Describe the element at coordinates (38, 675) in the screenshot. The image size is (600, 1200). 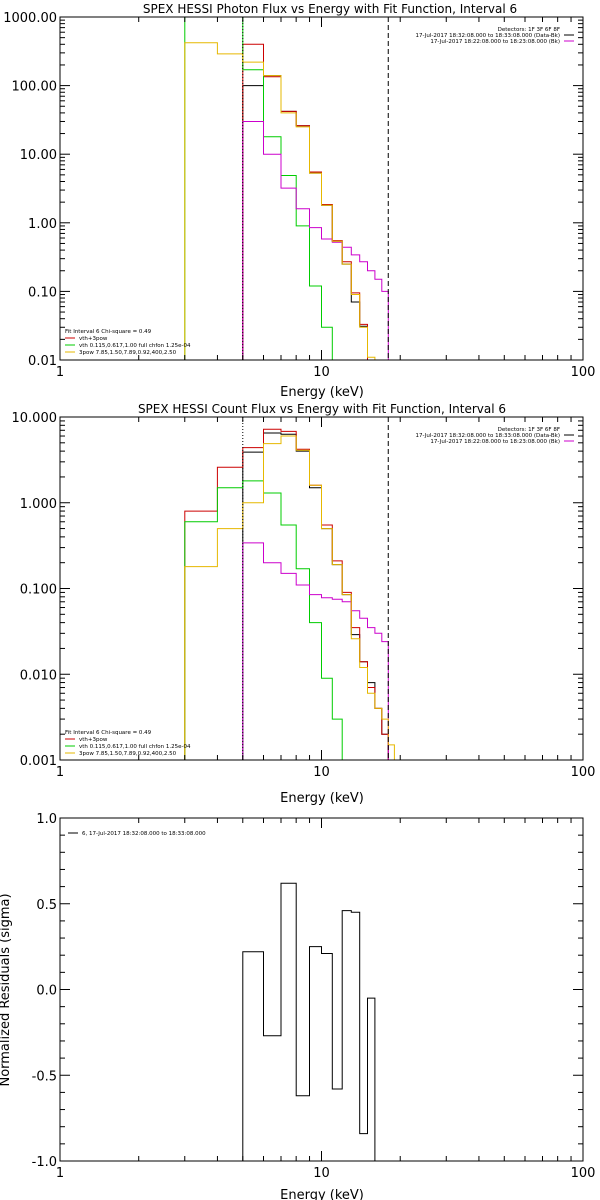
I see `y-tick-label: 0.010` at that location.